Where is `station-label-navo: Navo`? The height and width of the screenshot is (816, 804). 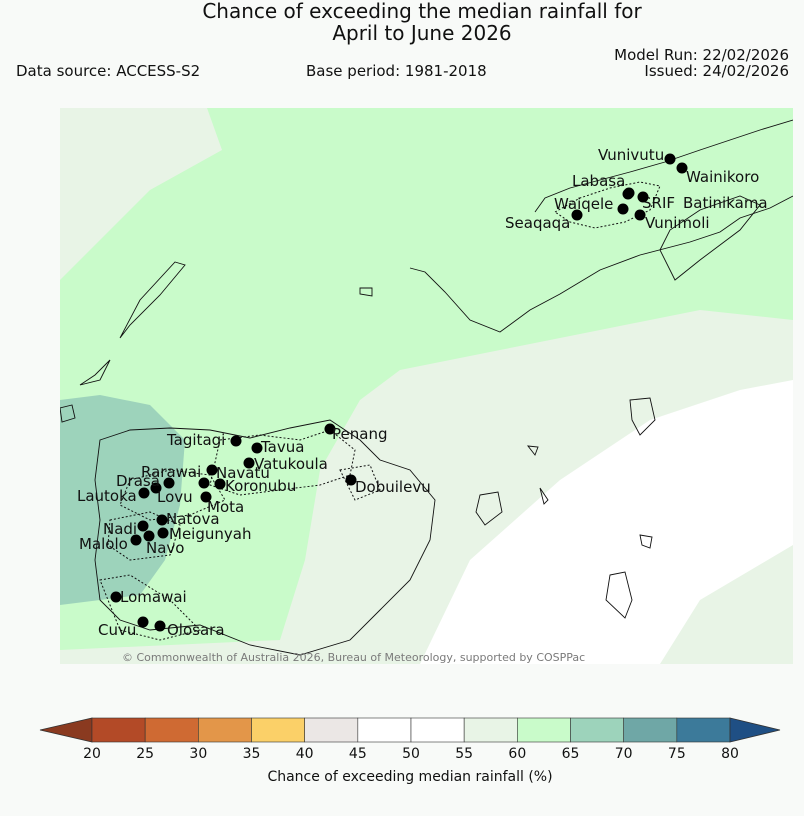 station-label-navo: Navo is located at coordinates (165, 548).